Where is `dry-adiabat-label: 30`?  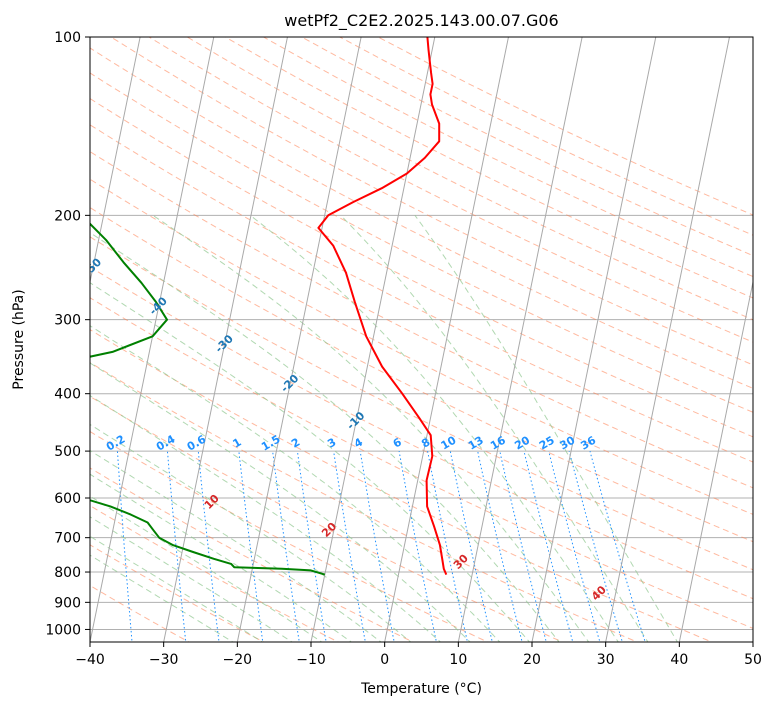 dry-adiabat-label: 30 is located at coordinates (461, 562).